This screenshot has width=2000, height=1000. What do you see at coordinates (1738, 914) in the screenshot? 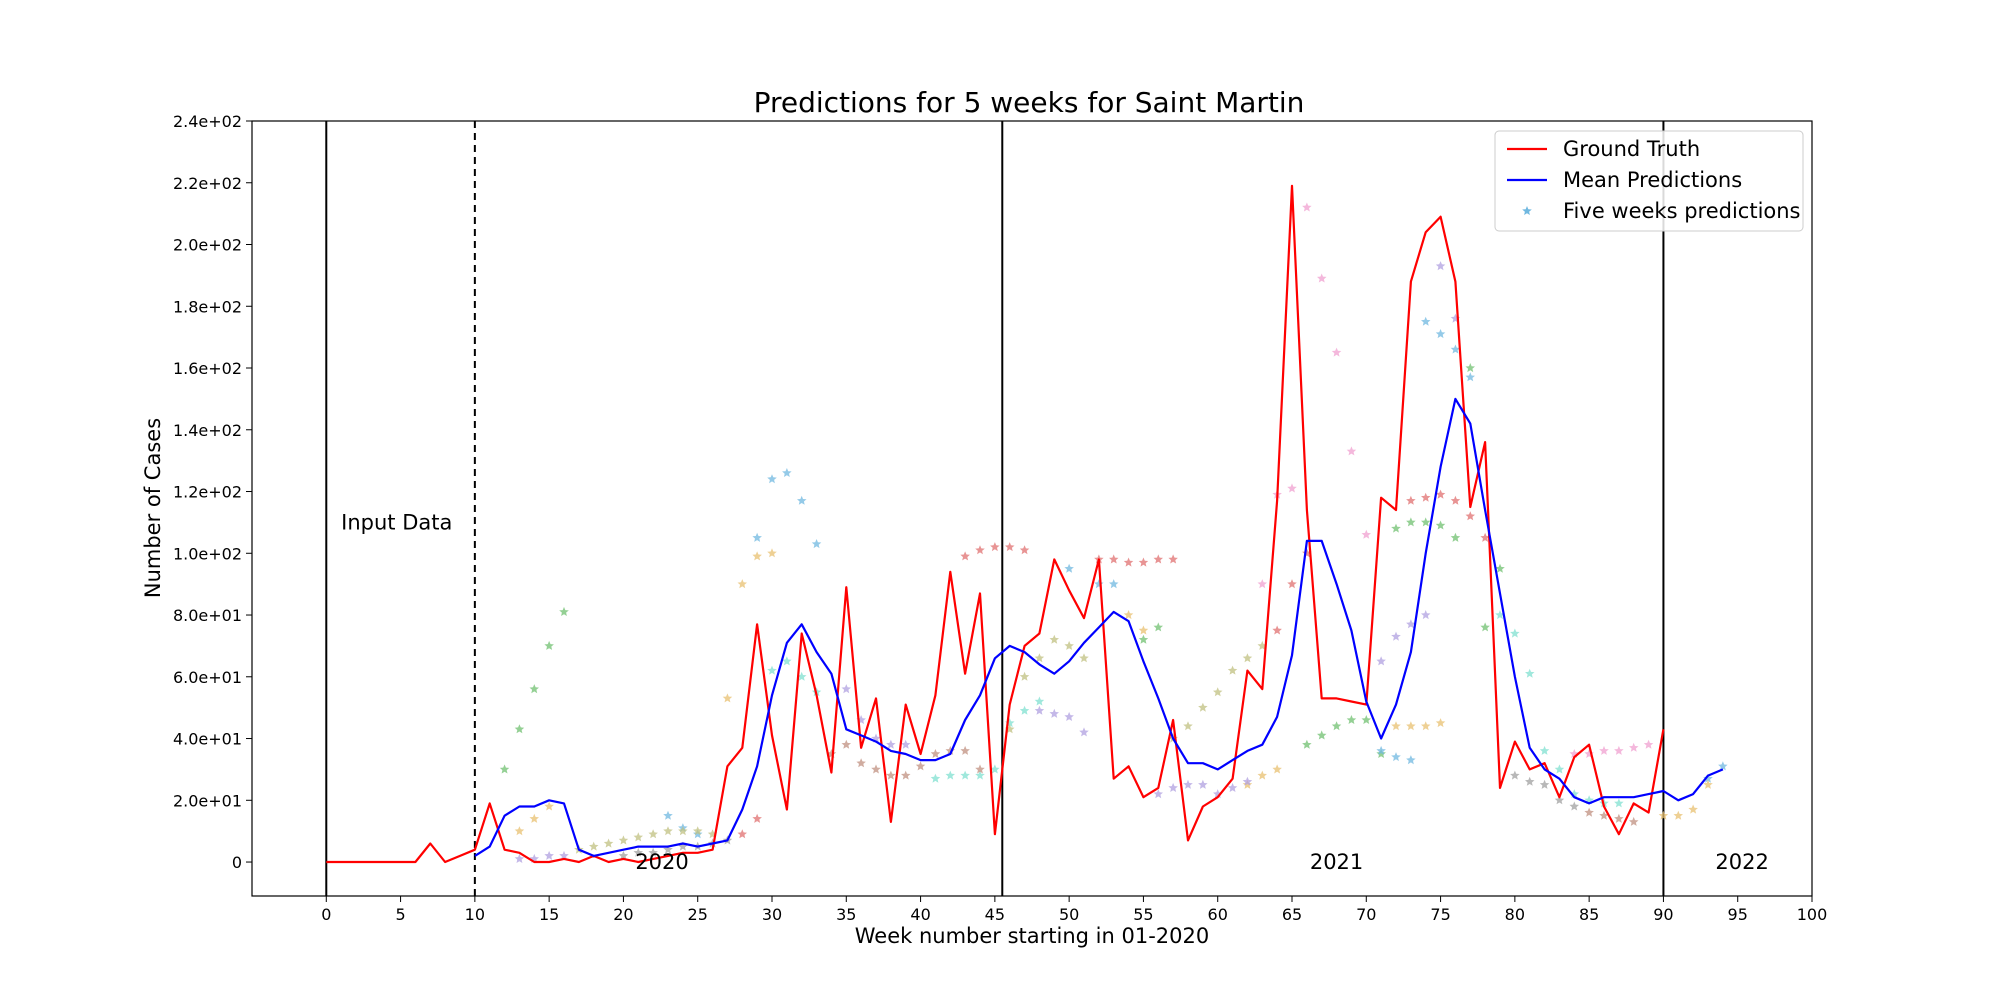
I see `x-tick-label: 95` at bounding box center [1738, 914].